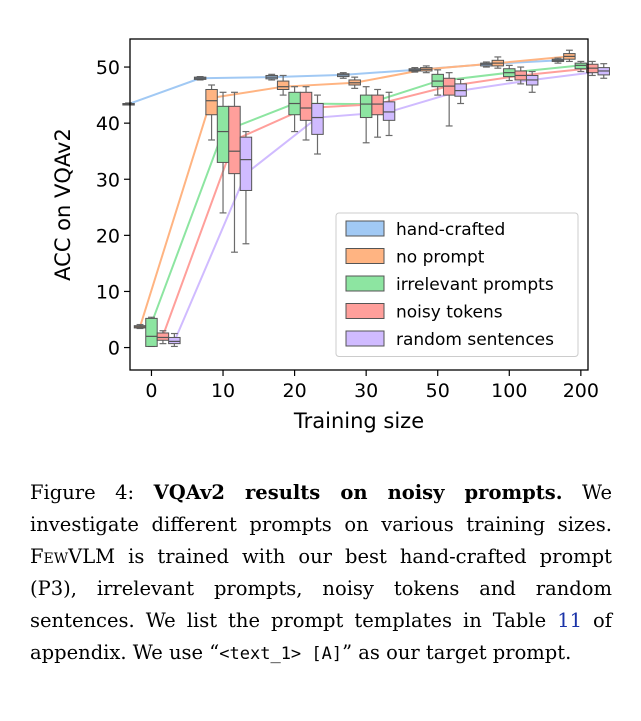  What do you see at coordinates (82, 492) in the screenshot?
I see `caption-figure-label: Figure 4:` at bounding box center [82, 492].